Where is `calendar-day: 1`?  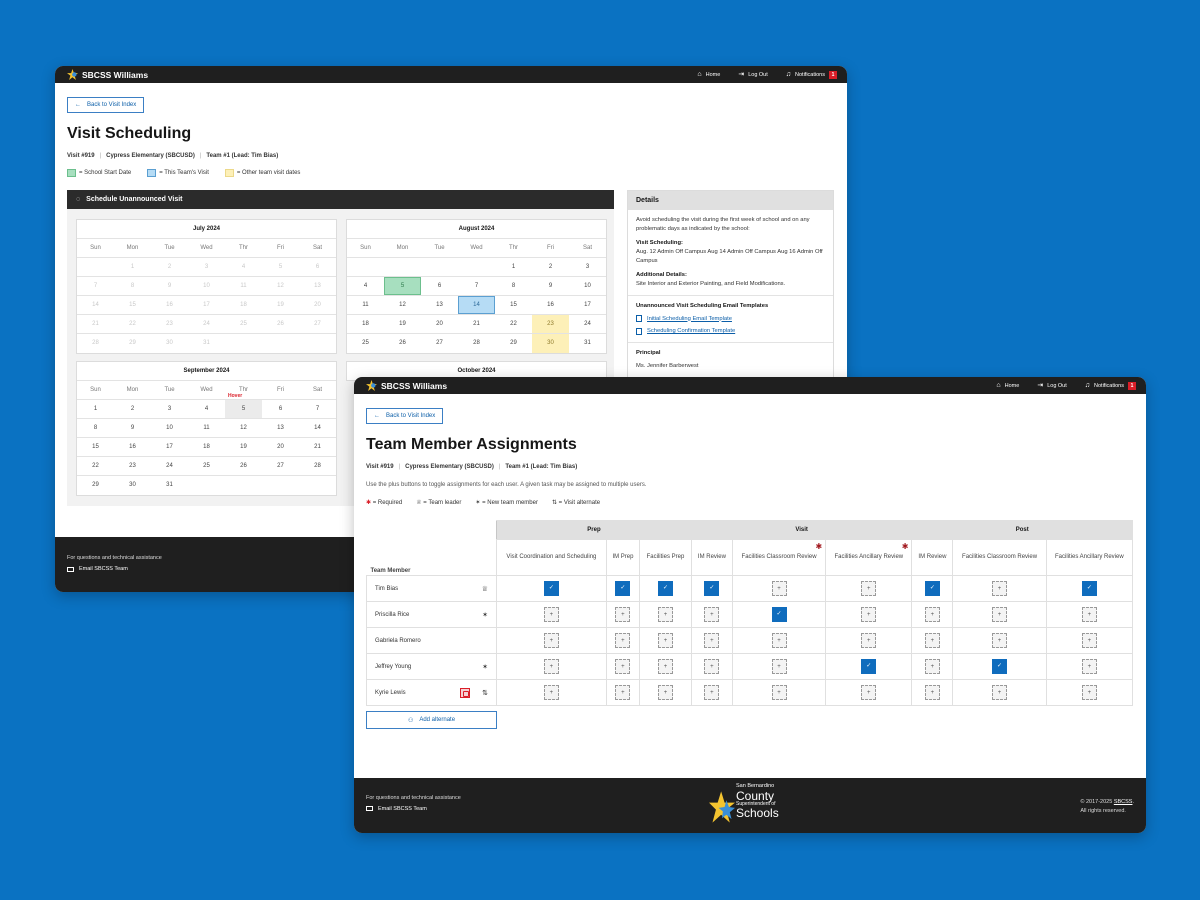
calendar-day: 1 is located at coordinates (95, 409).